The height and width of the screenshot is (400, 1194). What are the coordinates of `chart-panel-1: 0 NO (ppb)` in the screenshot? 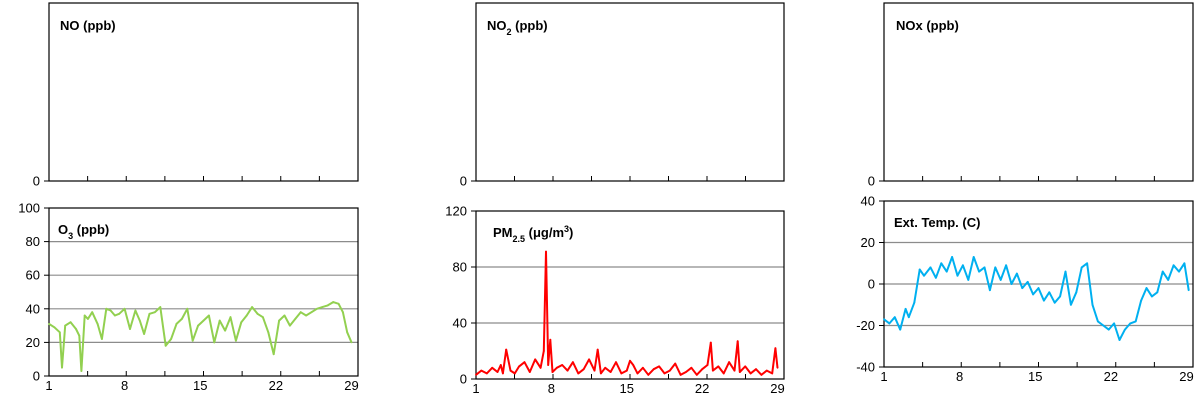 It's located at (196, 95).